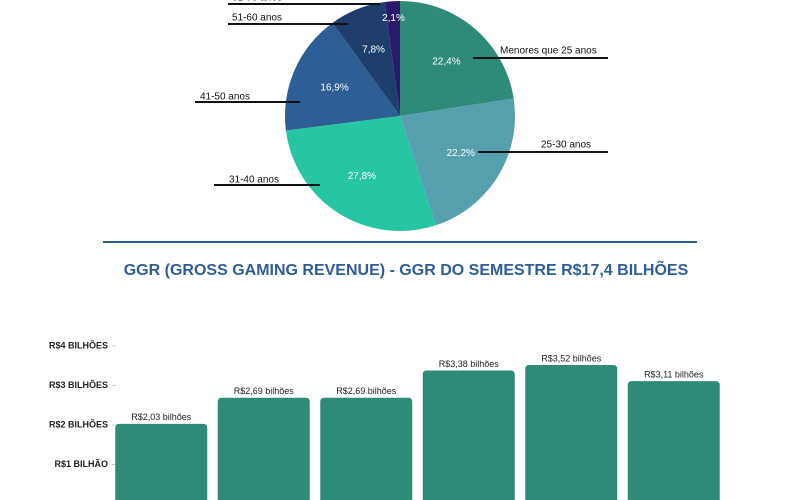  I want to click on bar-value-label: R$3,52 bilhões, so click(571, 358).